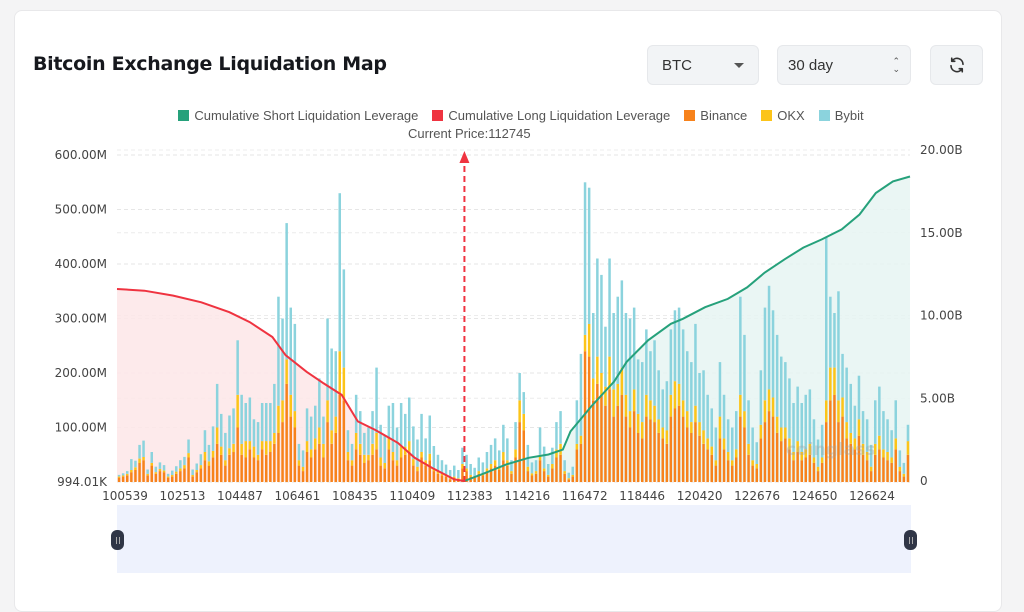  What do you see at coordinates (910, 540) in the screenshot?
I see `slider-handle-end` at bounding box center [910, 540].